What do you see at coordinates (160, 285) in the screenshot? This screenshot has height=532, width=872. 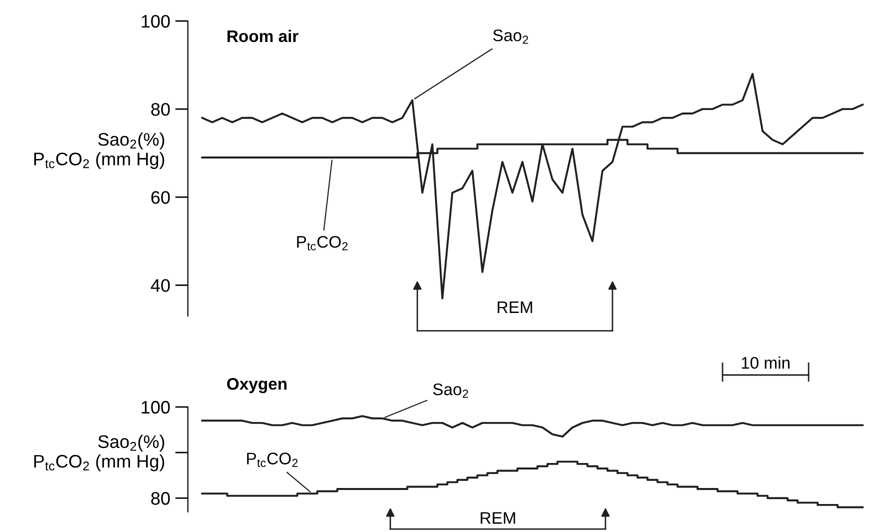 I see `y-tick-label: 40` at bounding box center [160, 285].